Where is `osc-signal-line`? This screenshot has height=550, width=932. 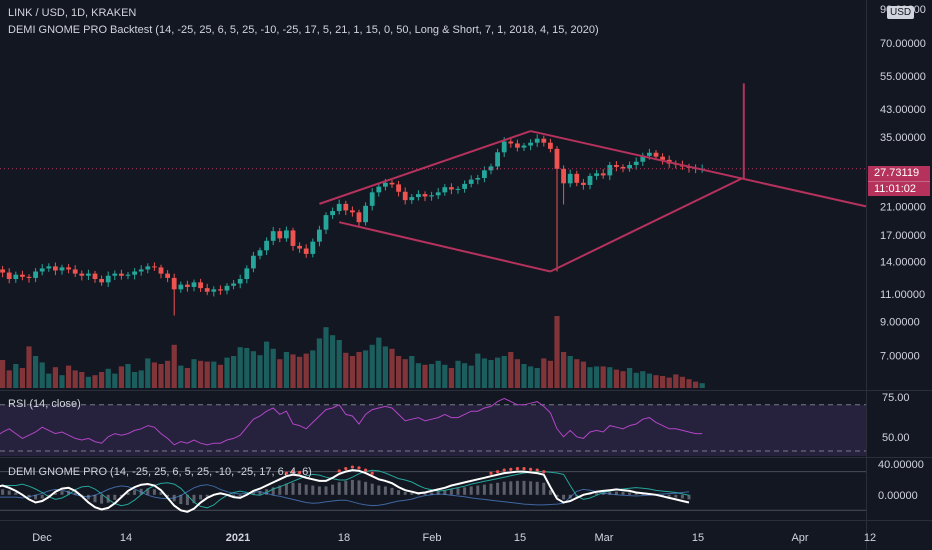
osc-signal-line is located at coordinates (345, 489).